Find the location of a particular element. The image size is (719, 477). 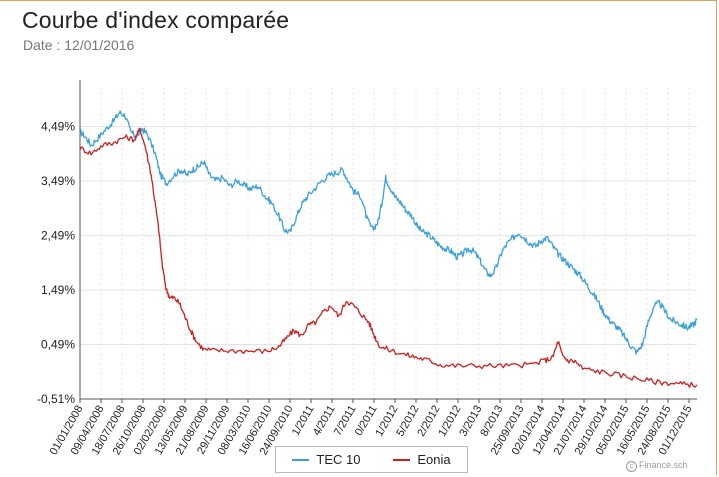

credit-text: Finance.sch is located at coordinates (663, 465).